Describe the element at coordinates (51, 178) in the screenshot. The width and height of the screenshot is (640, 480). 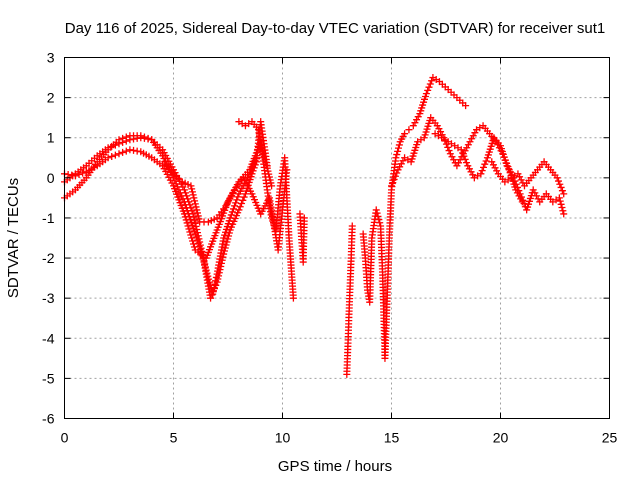
I see `y-tick-label: 0` at that location.